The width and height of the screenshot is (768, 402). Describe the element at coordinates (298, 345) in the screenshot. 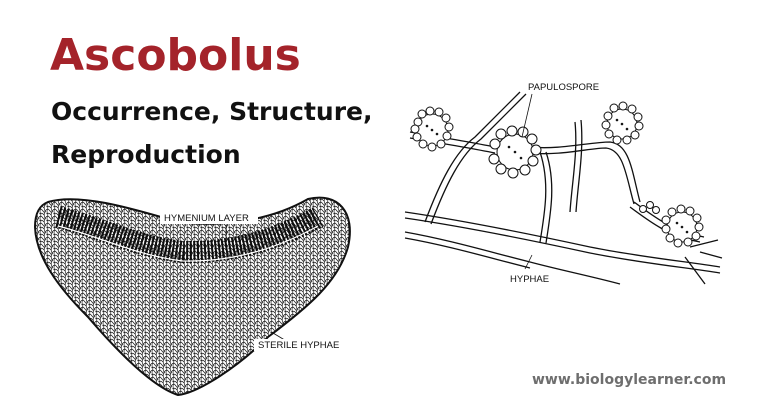

I see `sterile-hyphae-label: STERILE HYPHAE` at that location.